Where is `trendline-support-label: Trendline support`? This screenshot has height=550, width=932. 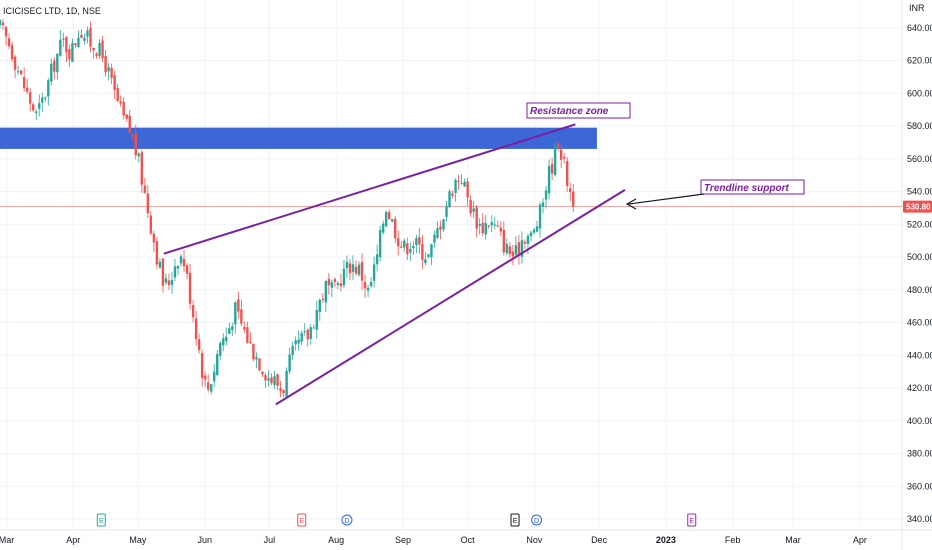
trendline-support-label: Trendline support is located at coordinates (746, 188).